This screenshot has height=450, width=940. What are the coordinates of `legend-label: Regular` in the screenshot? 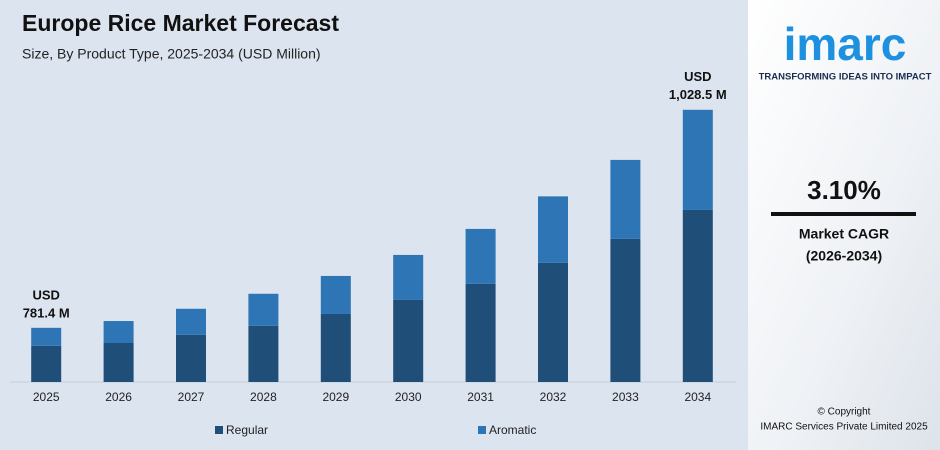 It's located at (247, 430).